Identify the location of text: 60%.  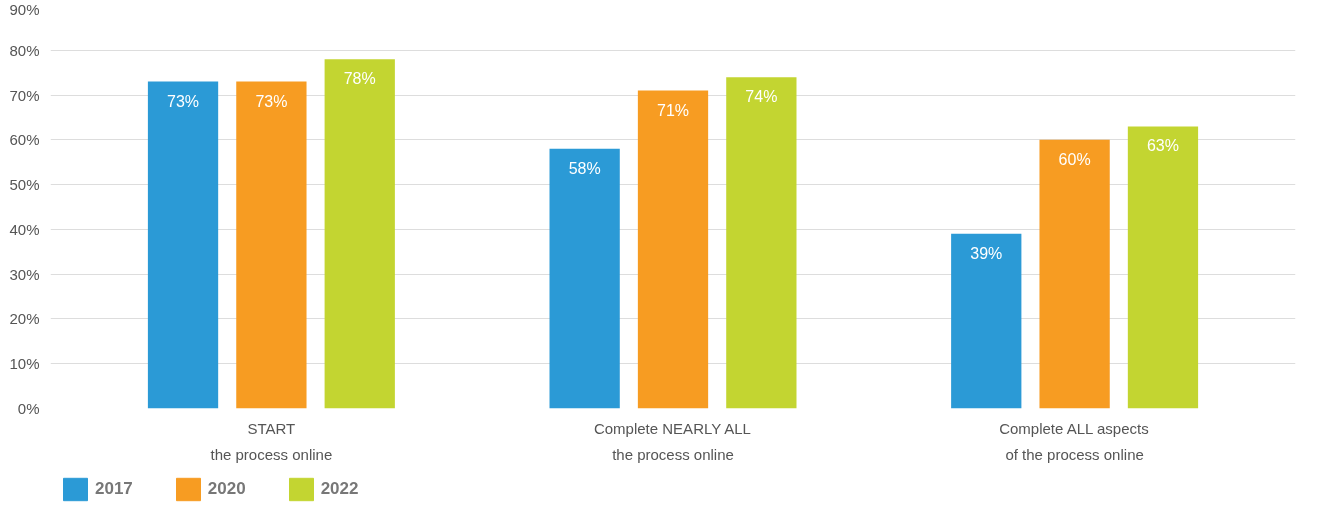
(1074, 159).